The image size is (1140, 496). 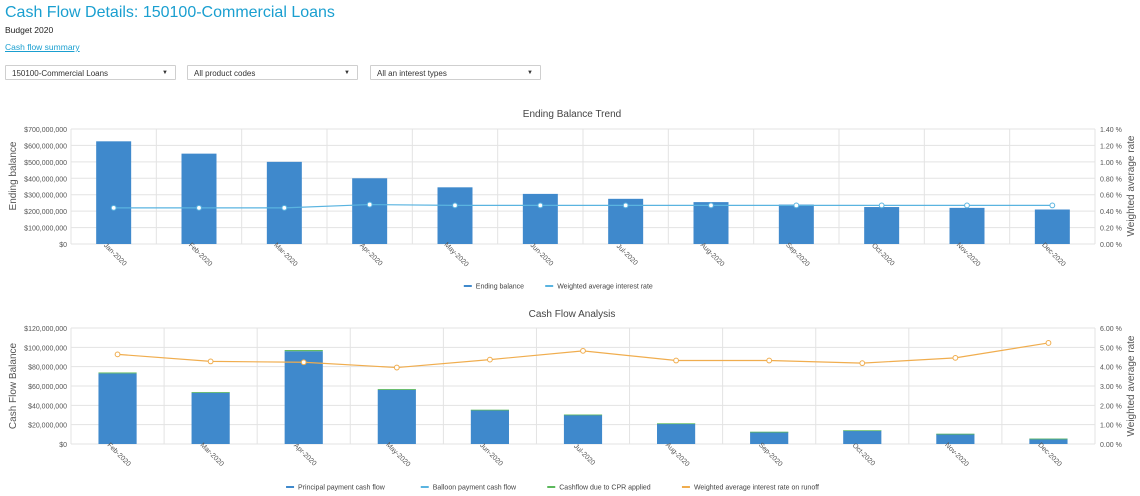 What do you see at coordinates (500, 287) in the screenshot?
I see `legend-label: Ending balance` at bounding box center [500, 287].